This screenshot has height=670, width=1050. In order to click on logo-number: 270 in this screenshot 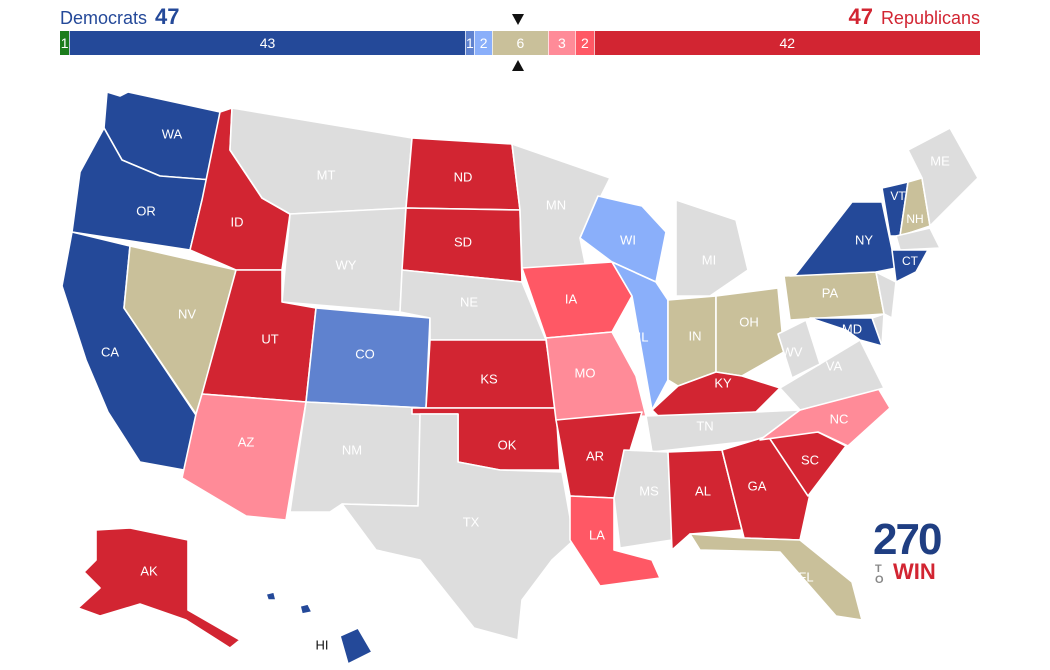, I will do `click(907, 539)`.